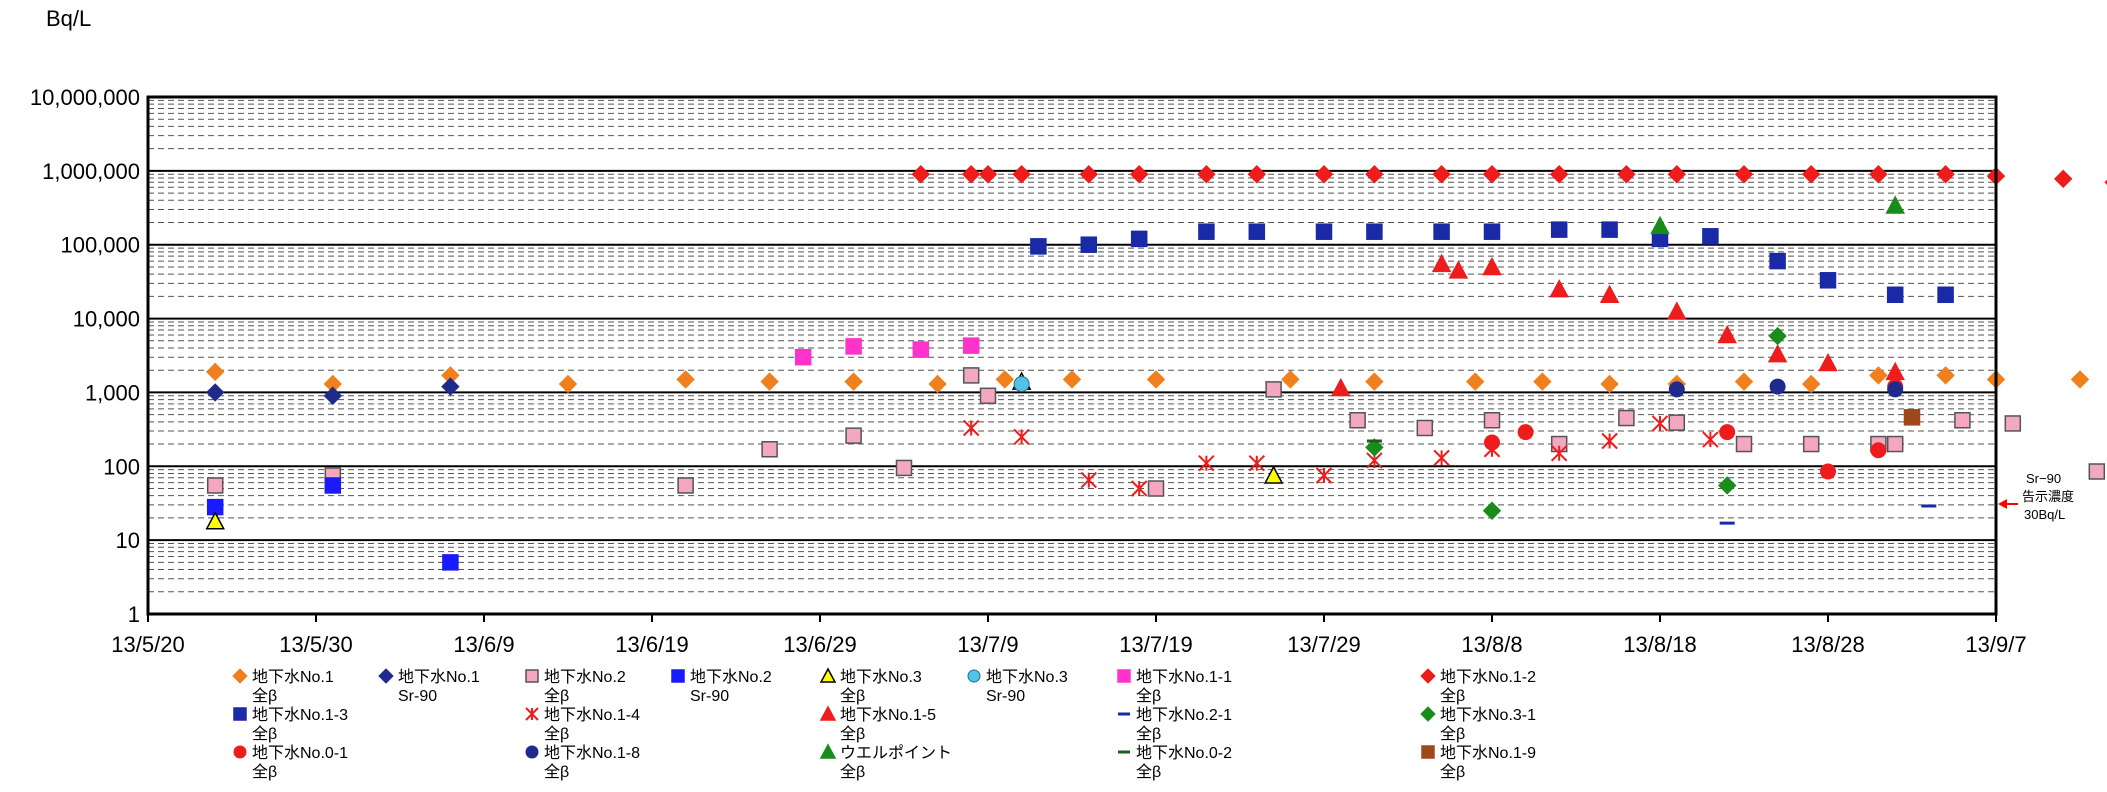 The height and width of the screenshot is (792, 2107). I want to click on annotation-line1: Sr−90, so click(2043, 478).